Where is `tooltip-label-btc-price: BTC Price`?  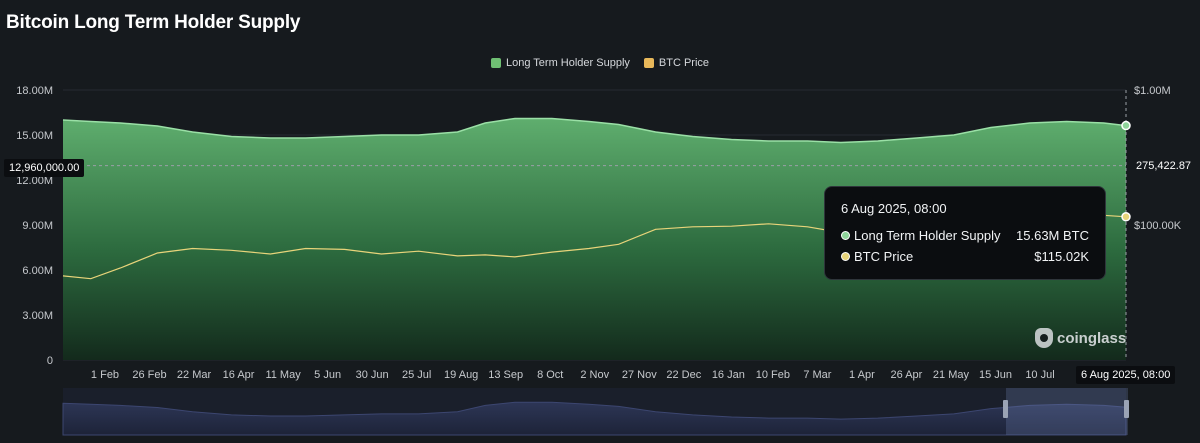
tooltip-label-btc-price: BTC Price is located at coordinates (884, 256).